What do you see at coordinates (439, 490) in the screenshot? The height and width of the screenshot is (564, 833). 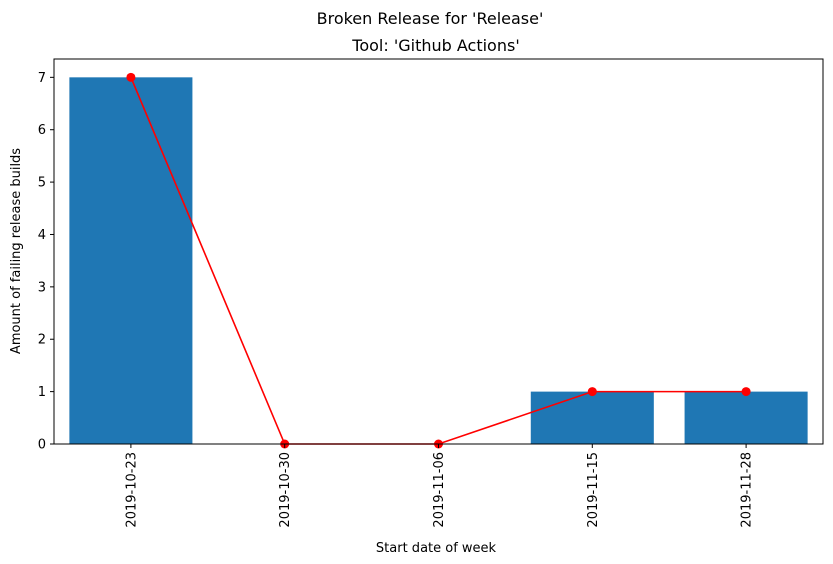 I see `x-tick-label: 2019-11-06` at bounding box center [439, 490].